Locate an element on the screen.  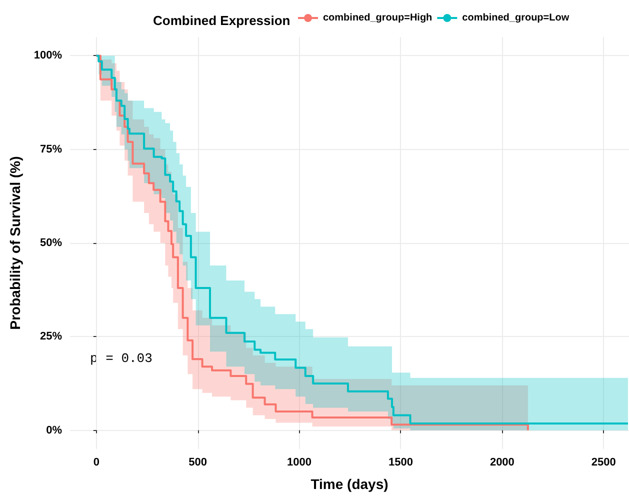
legend-label: combined_group=High is located at coordinates (377, 18).